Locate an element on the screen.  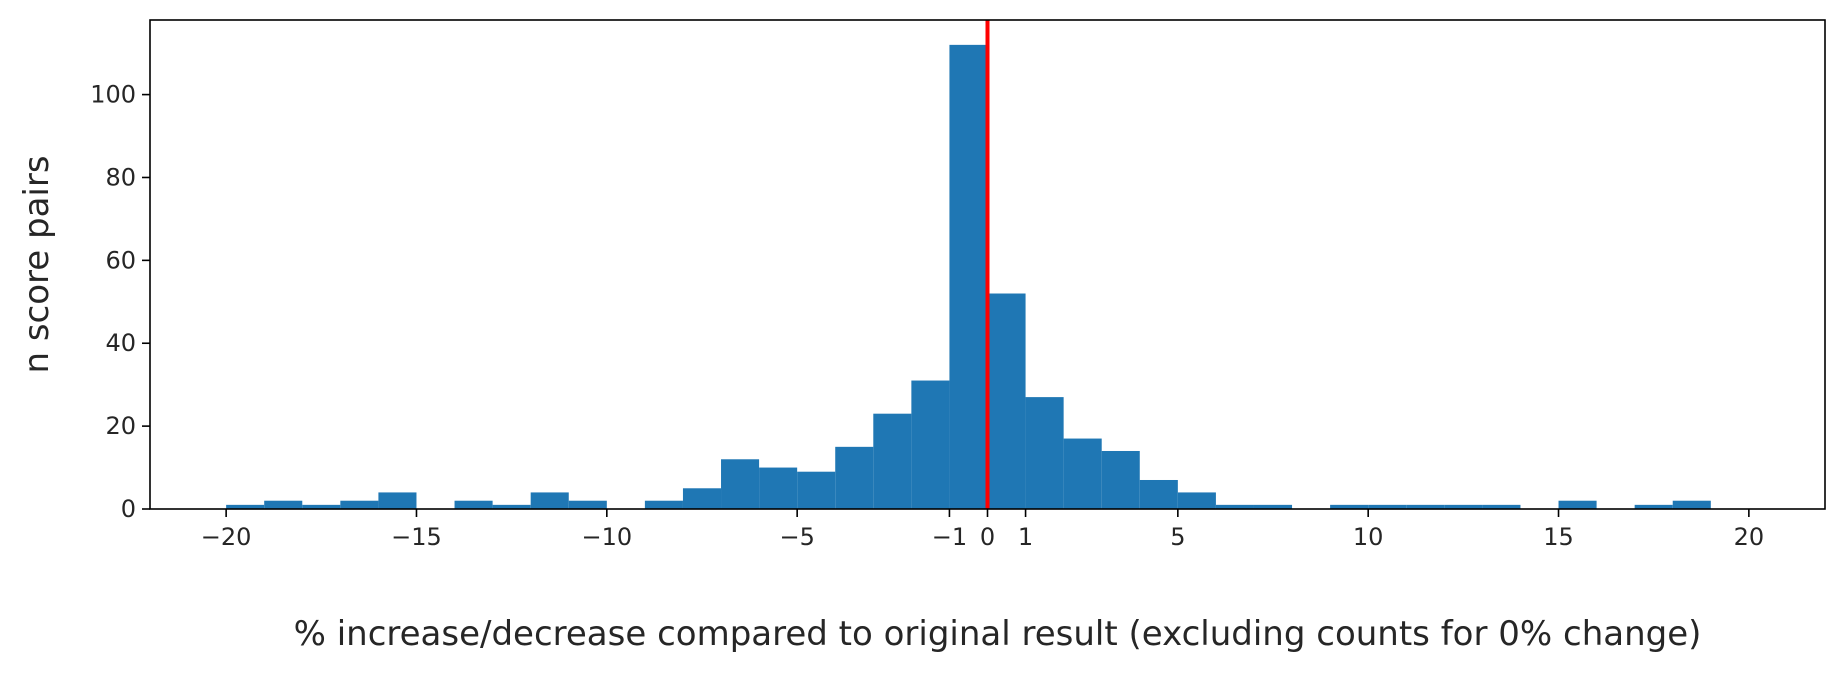
x-tick-label: 20 is located at coordinates (1749, 537).